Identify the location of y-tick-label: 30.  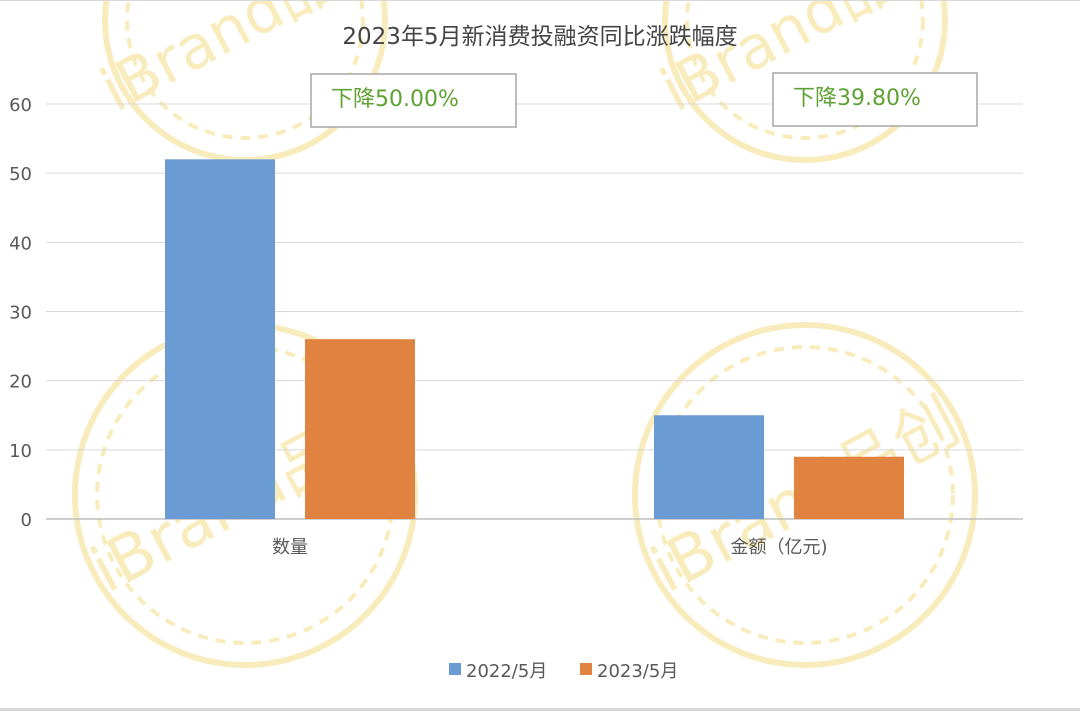
(20, 313).